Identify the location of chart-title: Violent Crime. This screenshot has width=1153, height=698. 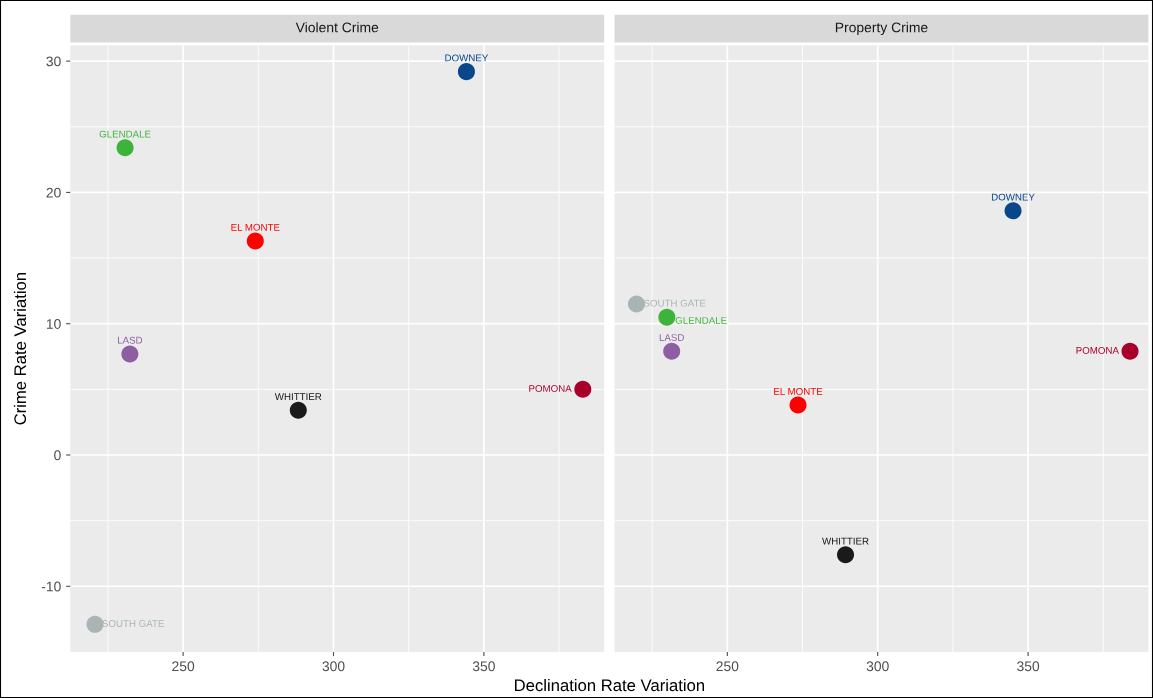
(337, 27).